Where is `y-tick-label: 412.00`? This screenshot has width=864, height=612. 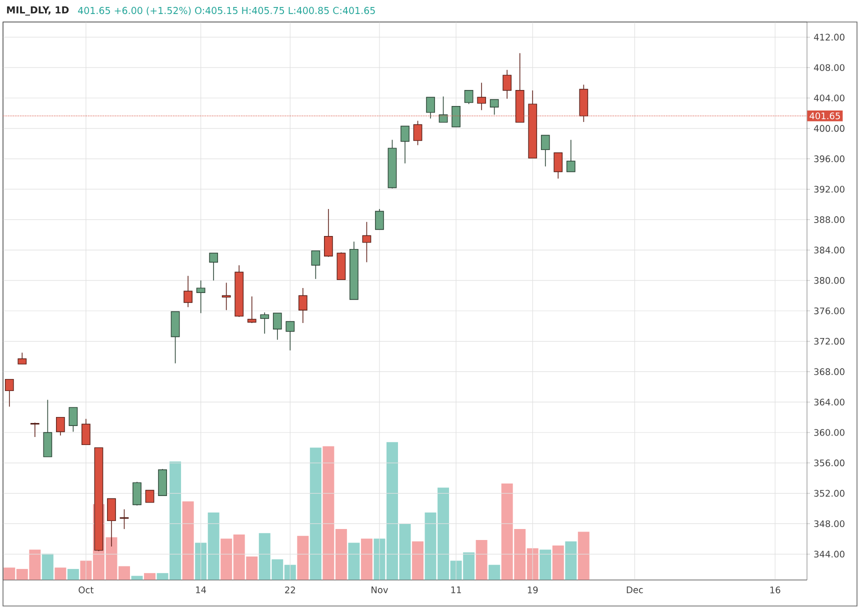 y-tick-label: 412.00 is located at coordinates (829, 37).